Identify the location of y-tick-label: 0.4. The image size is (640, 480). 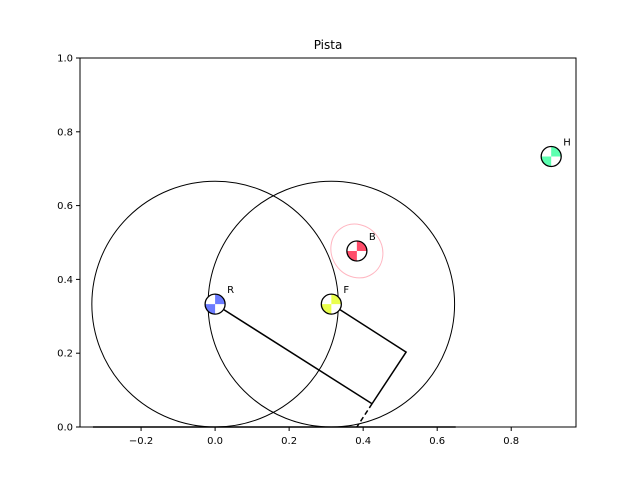
(65, 280).